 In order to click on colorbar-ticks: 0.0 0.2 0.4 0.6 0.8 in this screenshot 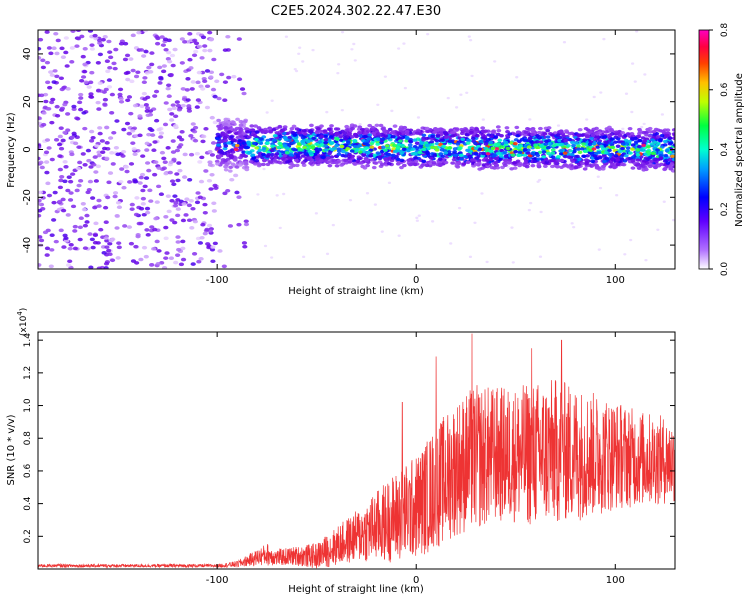, I will do `click(719, 149)`.